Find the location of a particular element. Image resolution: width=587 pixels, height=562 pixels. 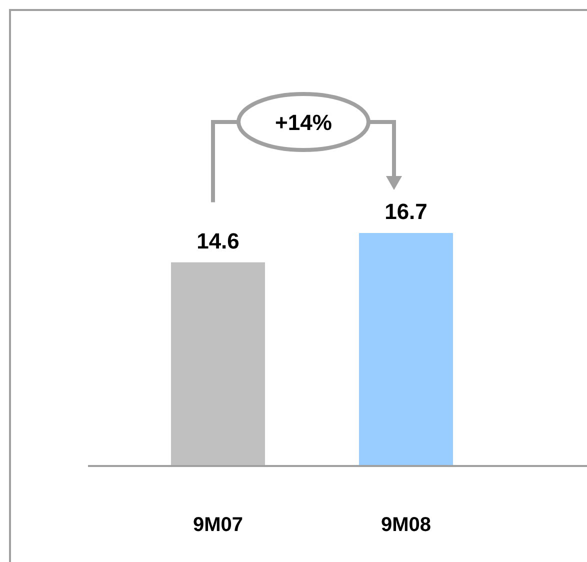

x-tick-label: 9M07 is located at coordinates (218, 525).